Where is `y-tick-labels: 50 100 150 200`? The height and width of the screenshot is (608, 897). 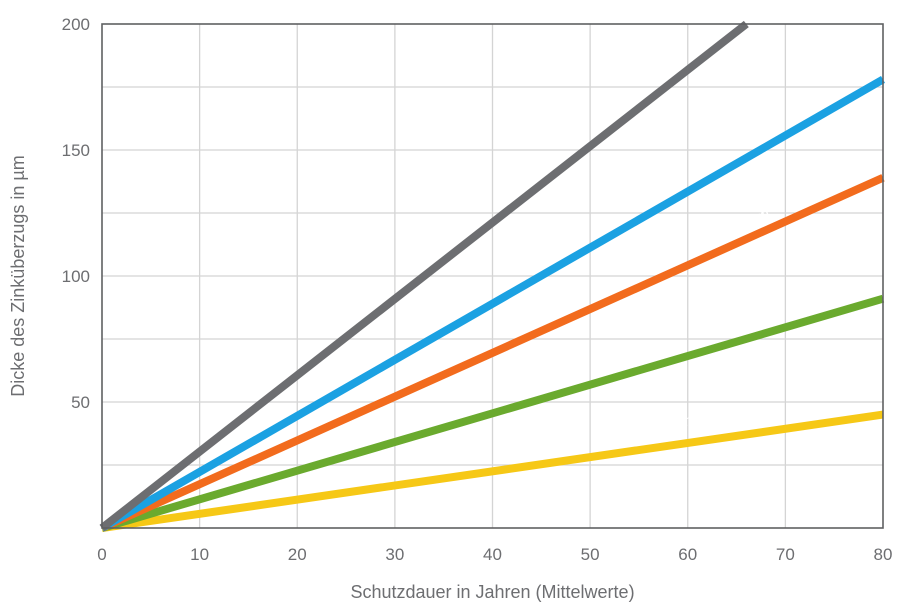 y-tick-labels: 50 100 150 200 is located at coordinates (76, 213).